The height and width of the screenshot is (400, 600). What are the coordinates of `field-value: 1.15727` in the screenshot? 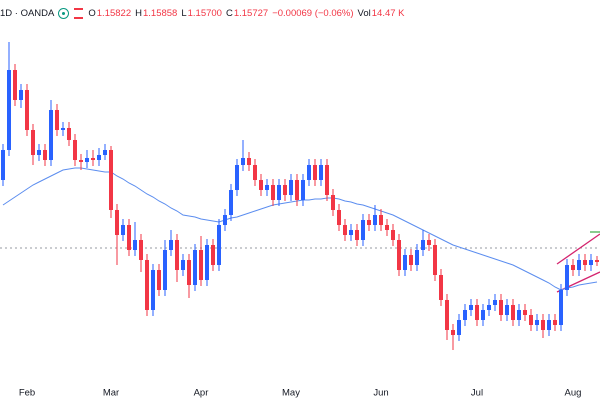 It's located at (251, 13).